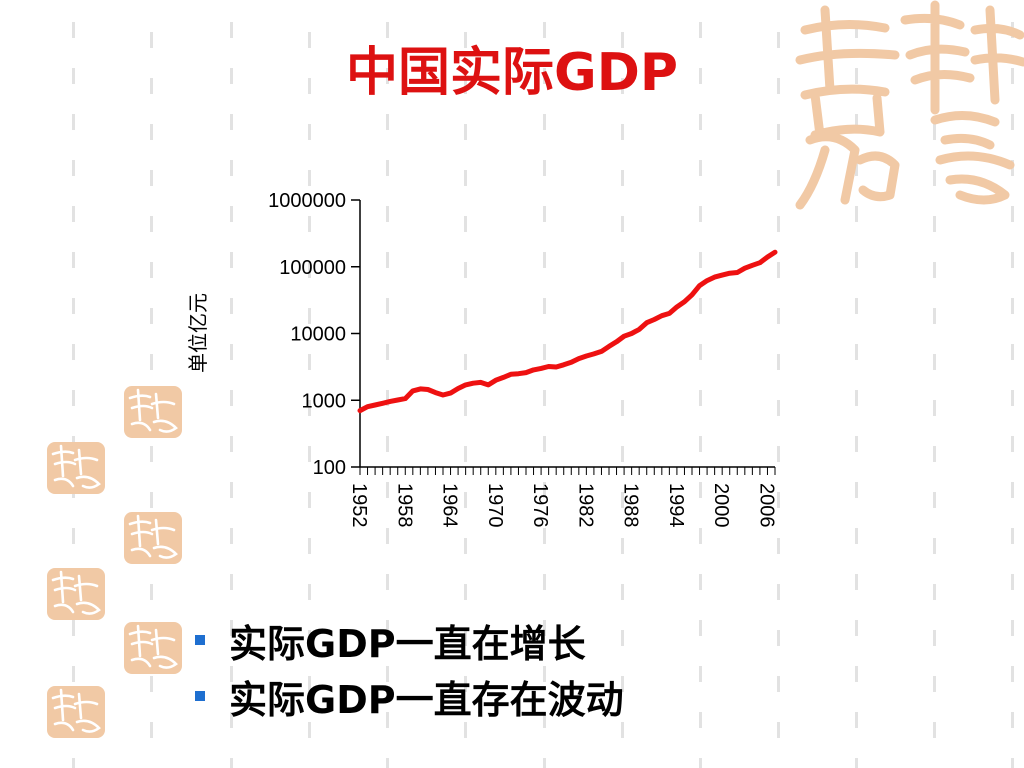  I want to click on bullet-item: 实际GDP一直在增长, so click(409, 640).